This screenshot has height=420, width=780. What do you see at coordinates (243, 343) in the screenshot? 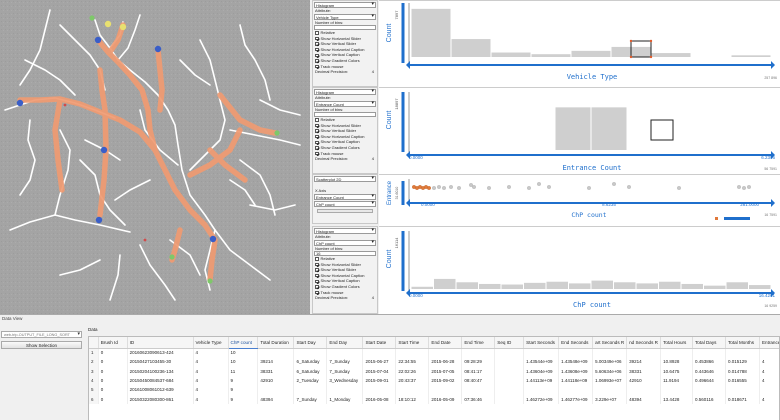
I see `column-header: ChP count` at bounding box center [243, 343].